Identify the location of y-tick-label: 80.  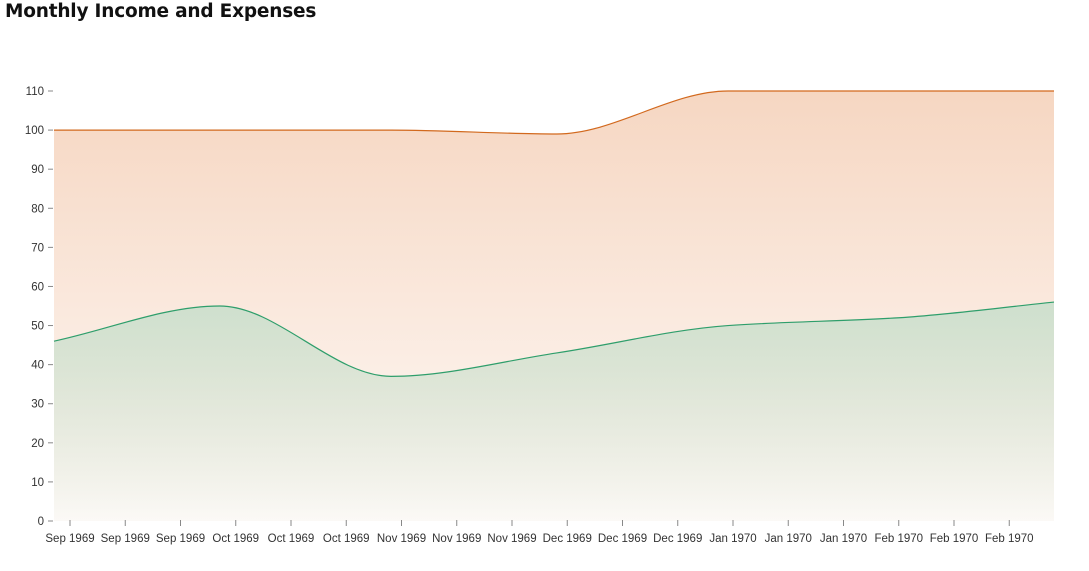
(37, 209).